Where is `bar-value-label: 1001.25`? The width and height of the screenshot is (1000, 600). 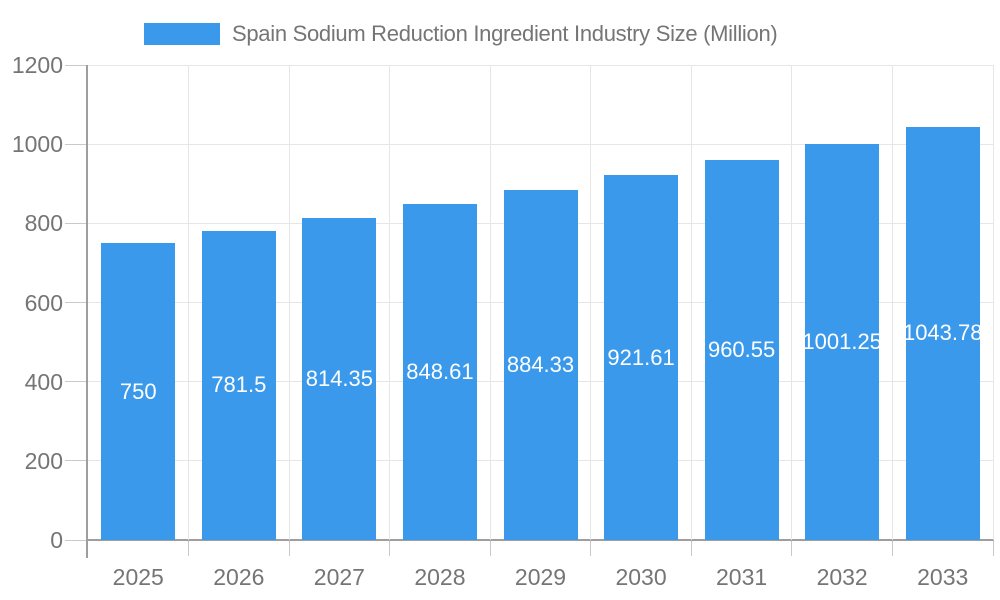
bar-value-label: 1001.25 is located at coordinates (842, 341).